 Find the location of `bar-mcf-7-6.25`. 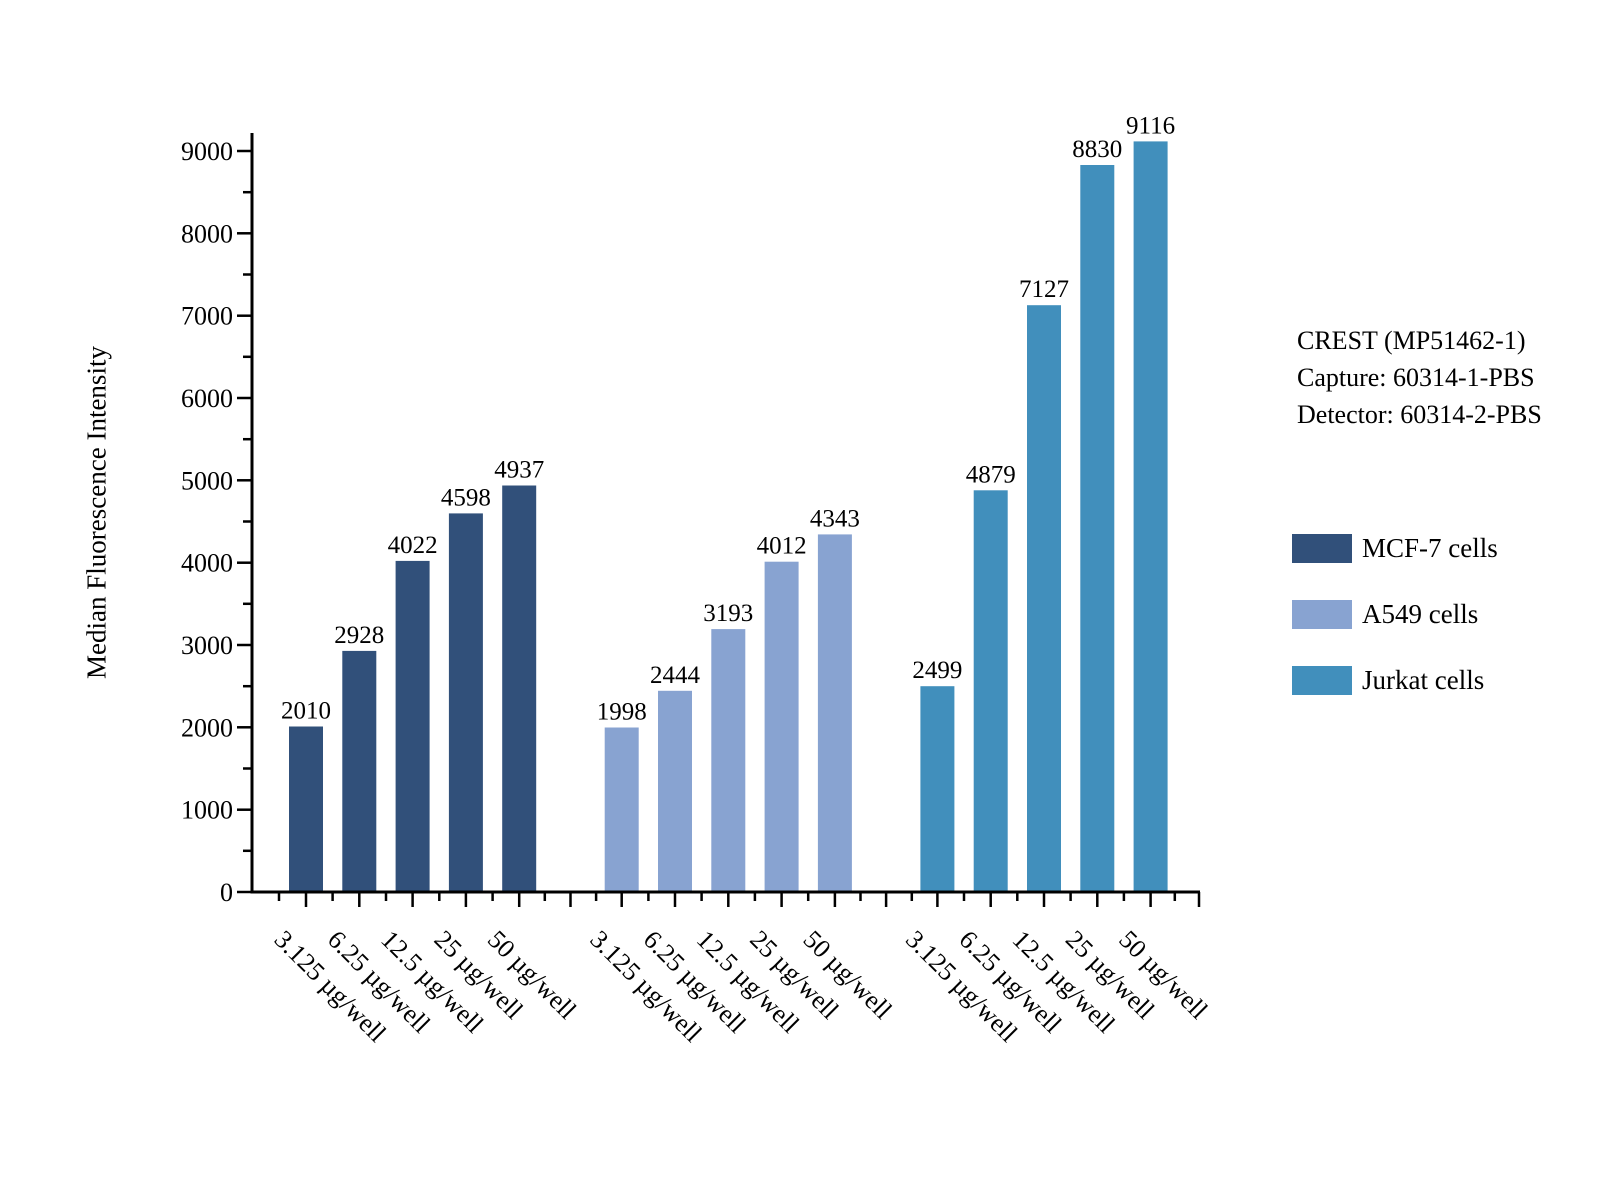

bar-mcf-7-6.25 is located at coordinates (359, 771).